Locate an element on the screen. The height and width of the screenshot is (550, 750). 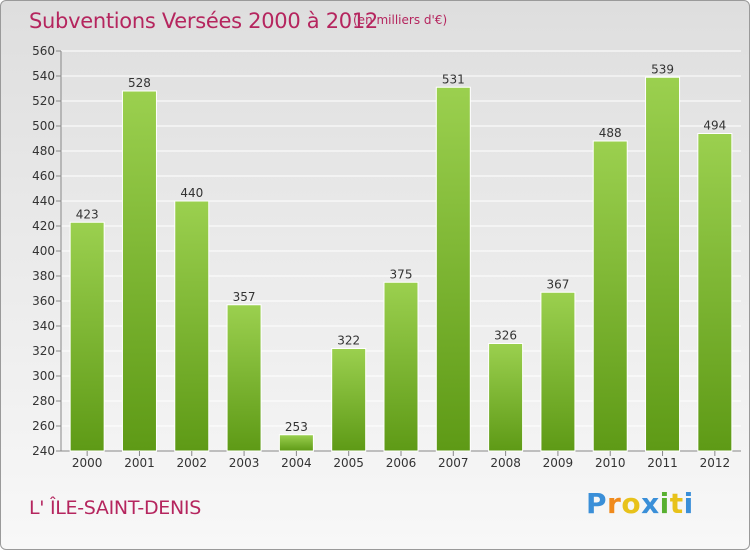
y-tick-label: 340 is located at coordinates (43, 326).